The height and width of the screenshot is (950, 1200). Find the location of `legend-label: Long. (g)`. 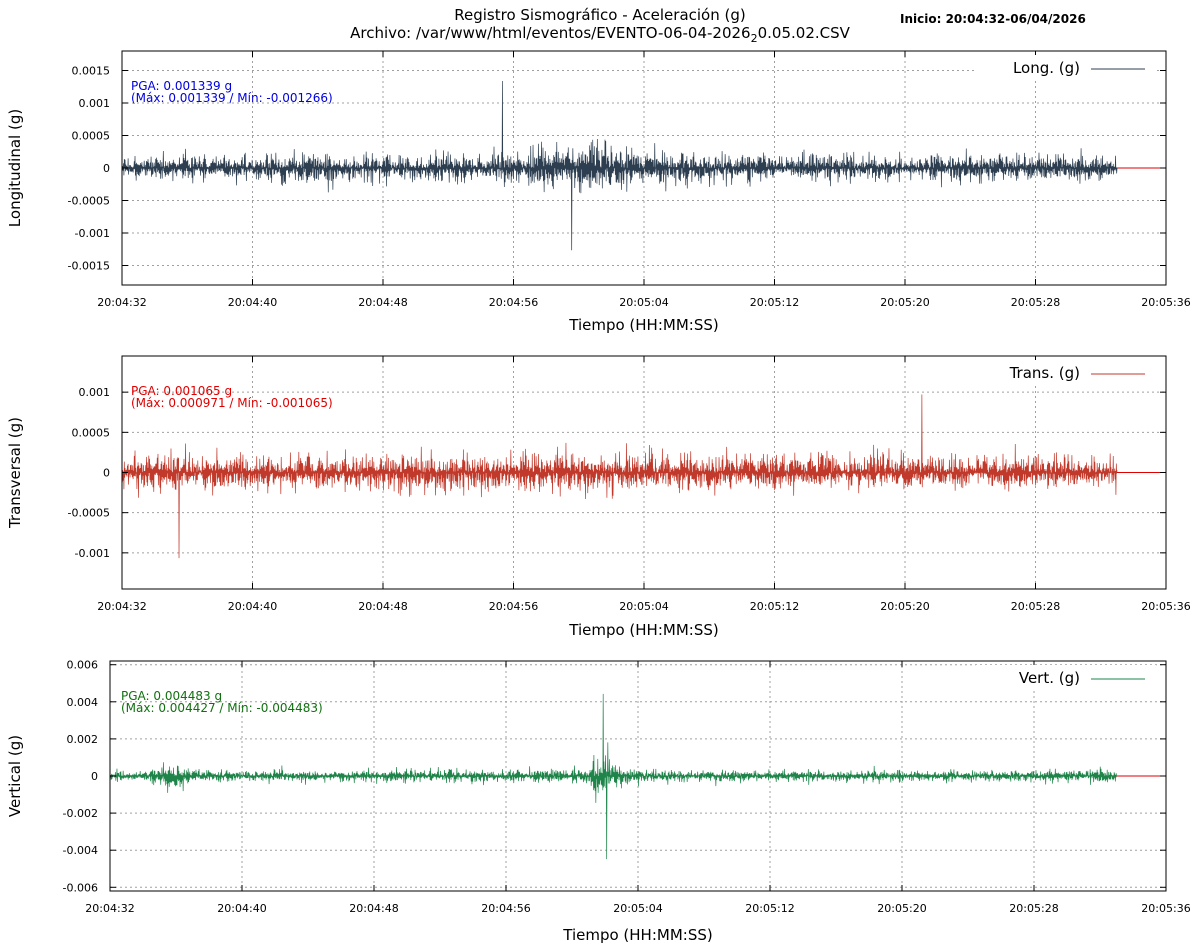

legend-label: Long. (g) is located at coordinates (1046, 68).